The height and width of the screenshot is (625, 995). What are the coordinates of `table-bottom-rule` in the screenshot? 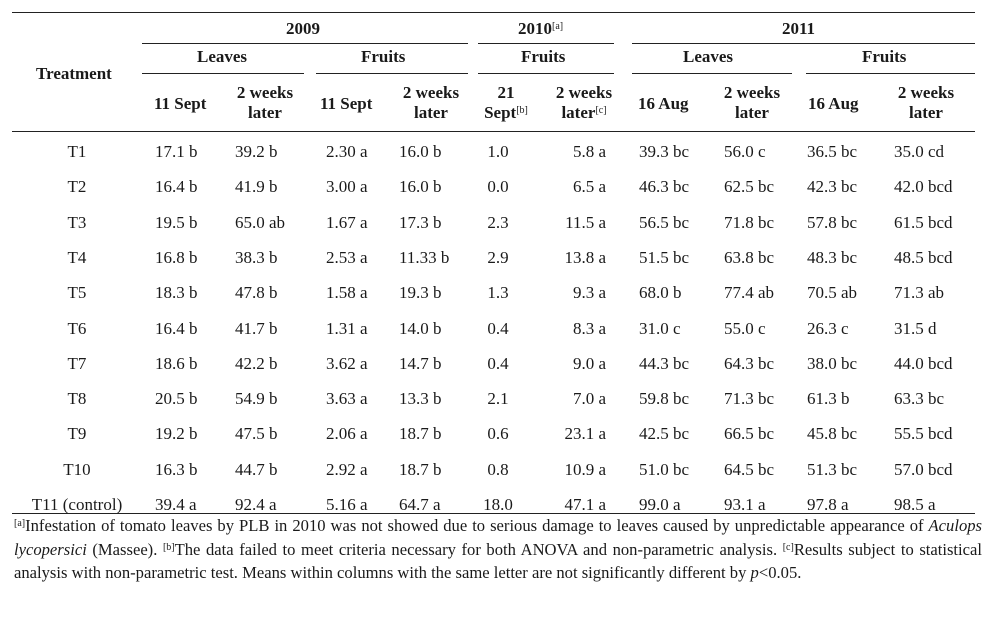 It's located at (493, 513).